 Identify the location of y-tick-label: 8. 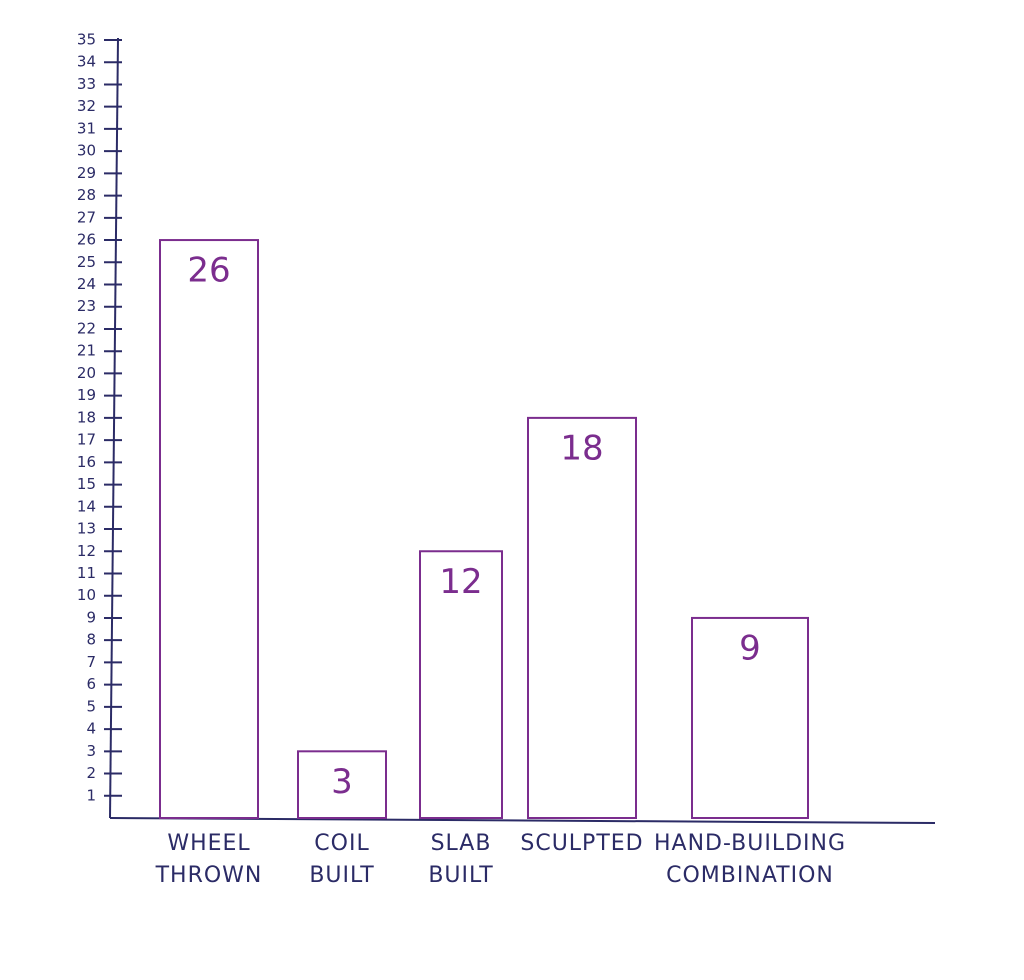
(91, 640).